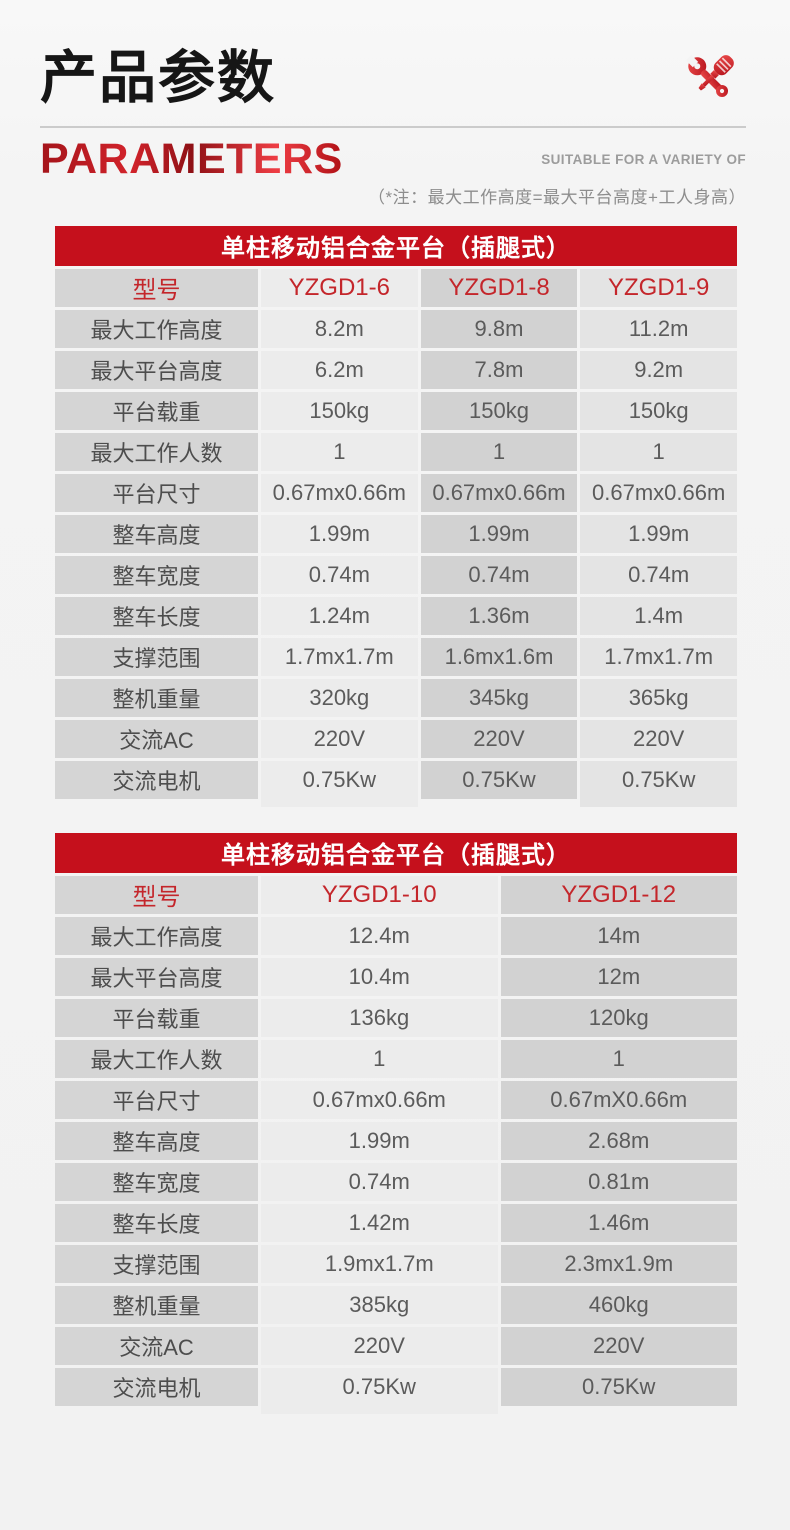 This screenshot has width=790, height=1530. What do you see at coordinates (716, 72) in the screenshot?
I see `screwdriver-icon` at bounding box center [716, 72].